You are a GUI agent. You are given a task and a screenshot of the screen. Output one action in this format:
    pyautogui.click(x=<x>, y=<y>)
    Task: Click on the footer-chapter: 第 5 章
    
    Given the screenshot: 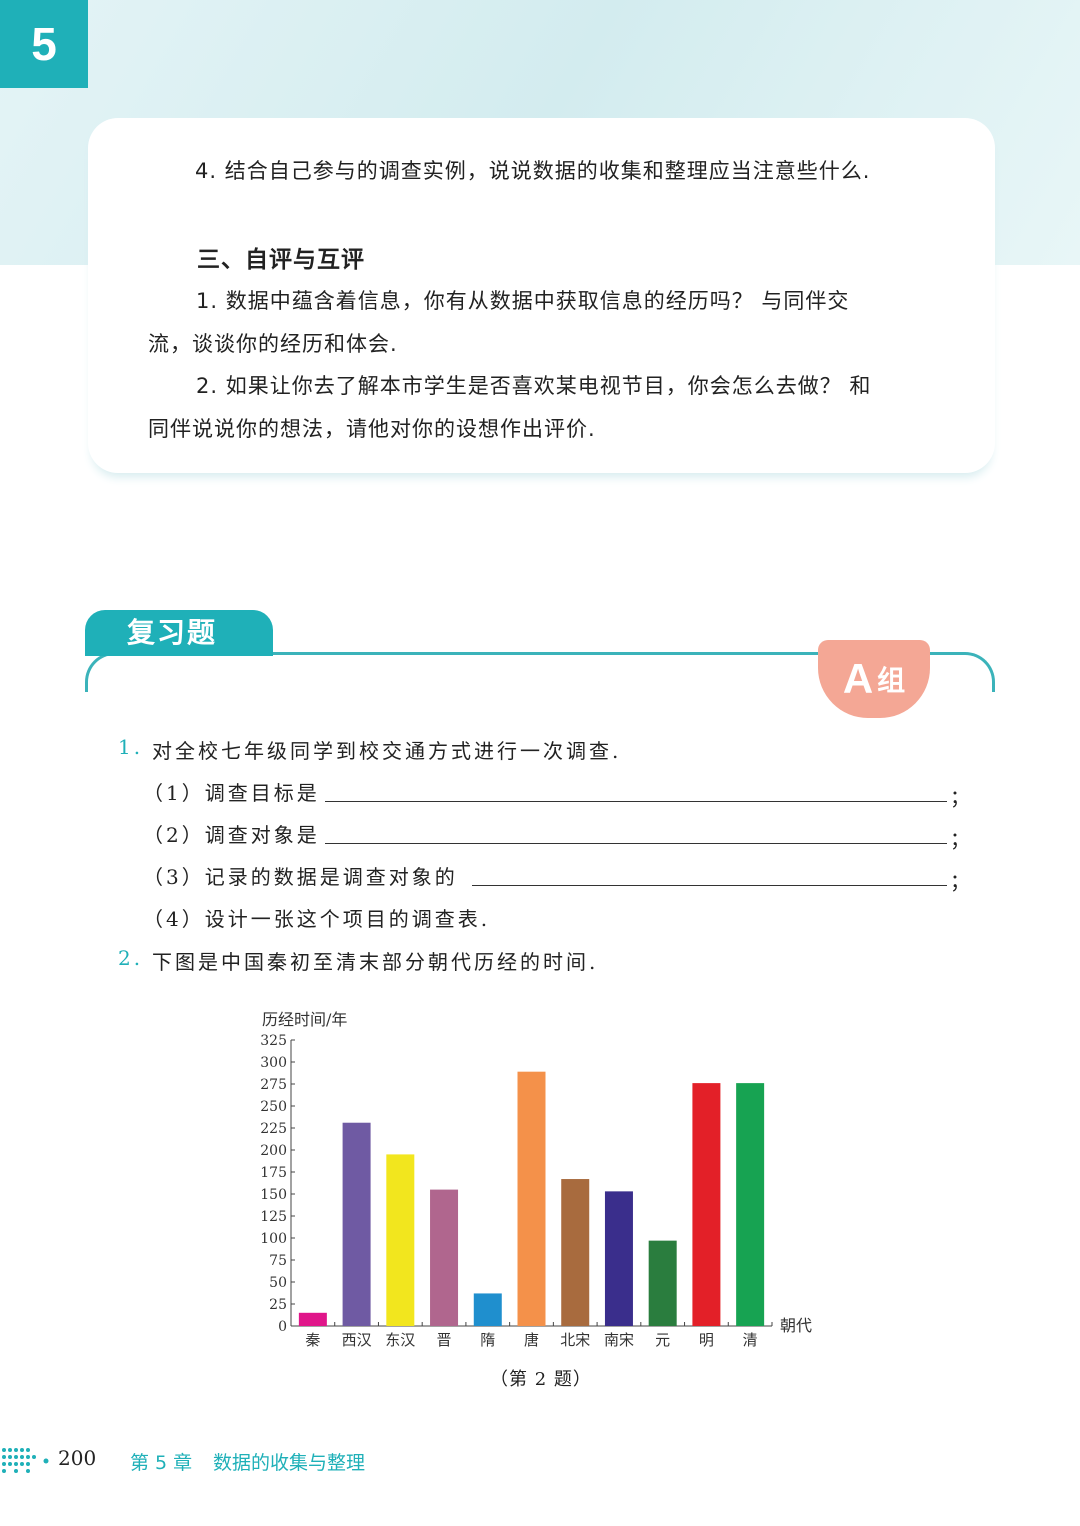 What is the action you would take?
    pyautogui.click(x=161, y=1463)
    